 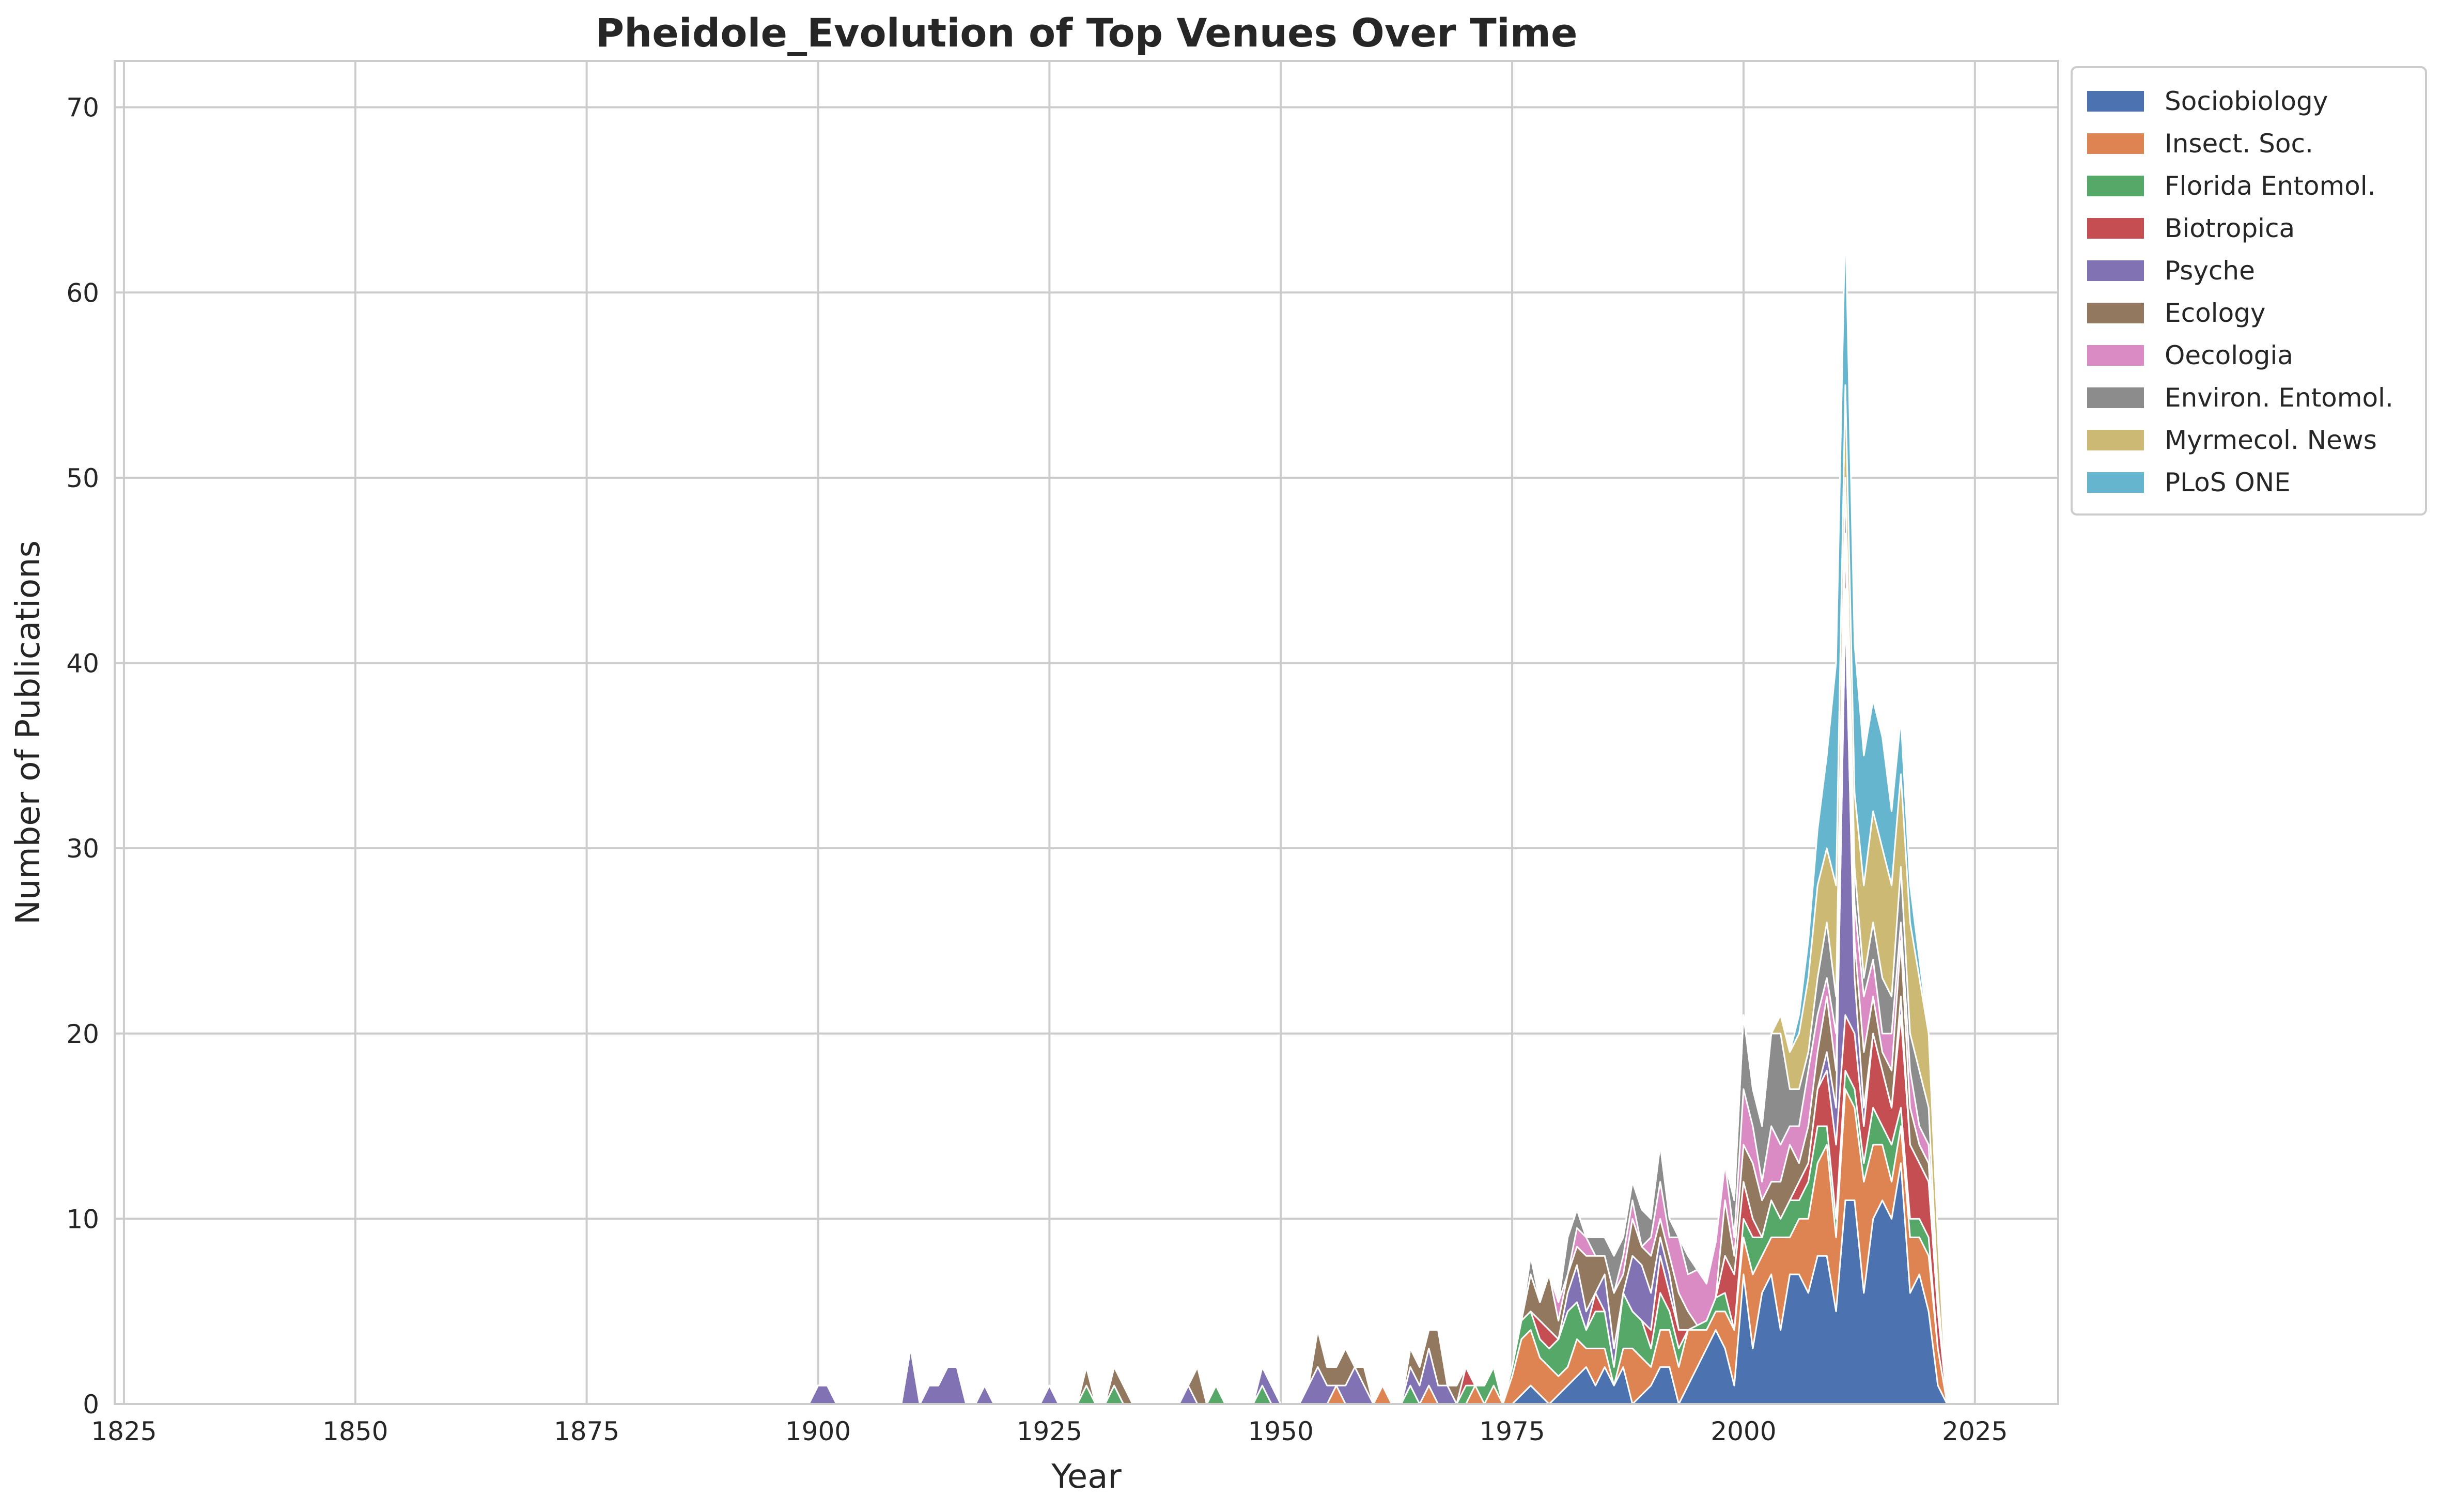 What do you see at coordinates (83, 1219) in the screenshot?
I see `y-tick-label: 10` at bounding box center [83, 1219].